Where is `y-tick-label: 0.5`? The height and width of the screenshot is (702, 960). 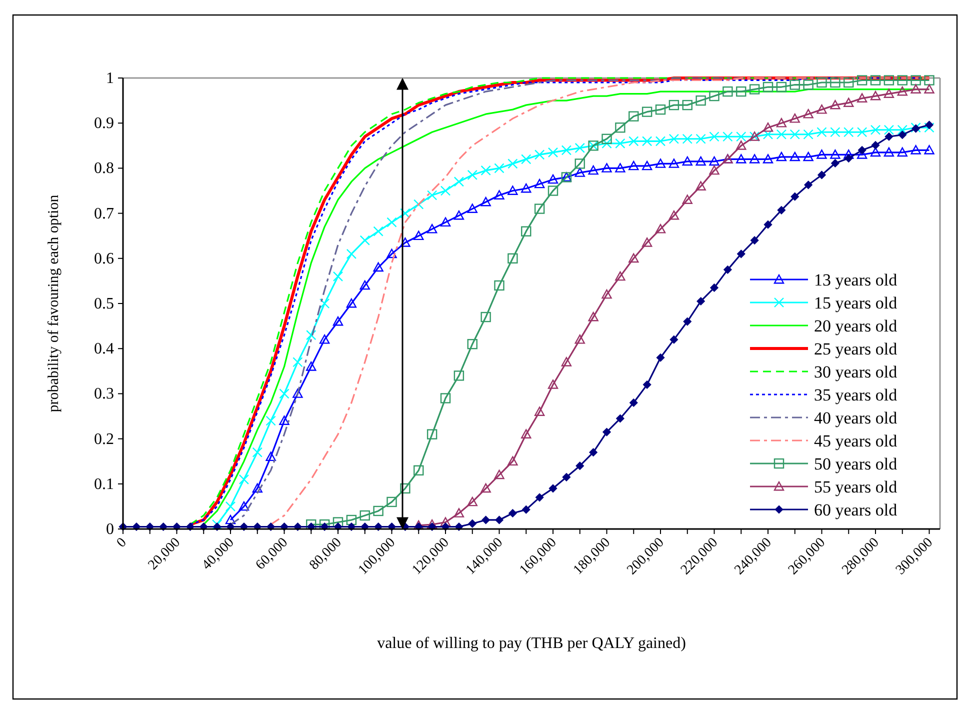 y-tick-label: 0.5 is located at coordinates (104, 304).